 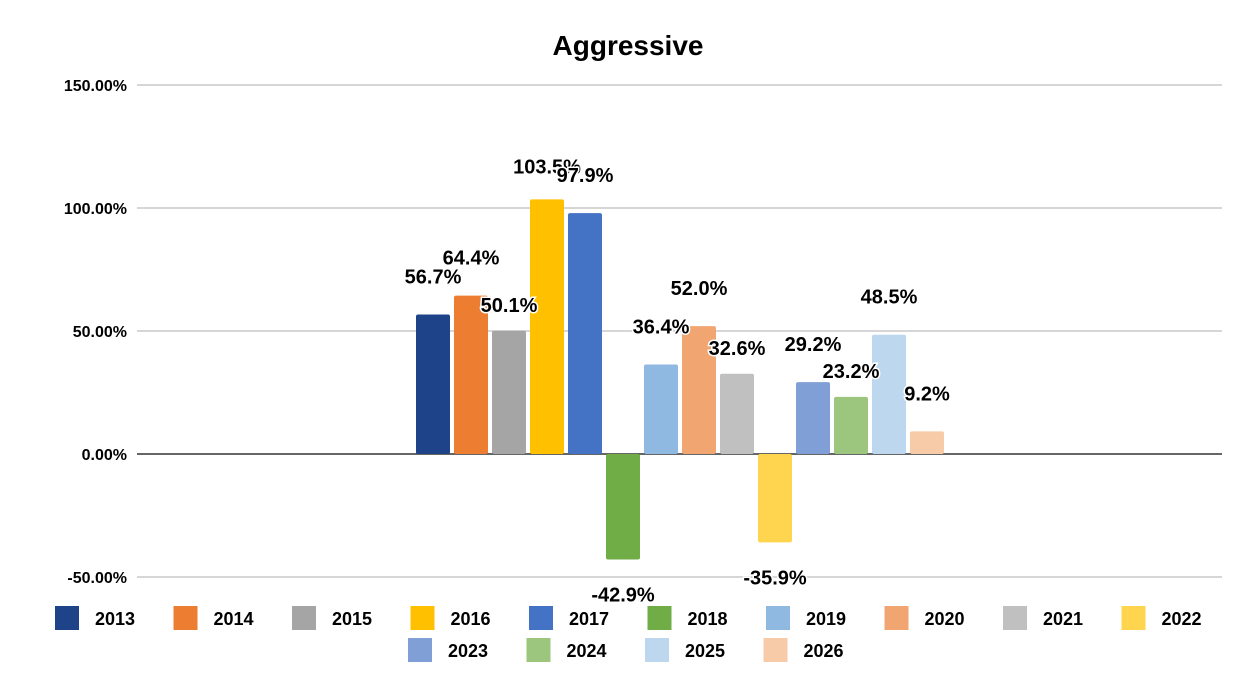 I want to click on legend-label: 2019, so click(x=826, y=619).